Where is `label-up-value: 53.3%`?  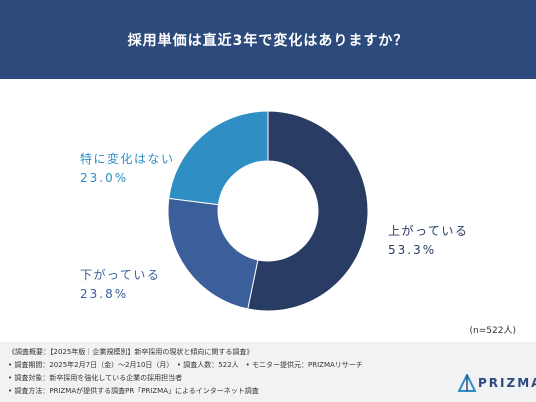
label-up-value: 53.3% is located at coordinates (412, 250).